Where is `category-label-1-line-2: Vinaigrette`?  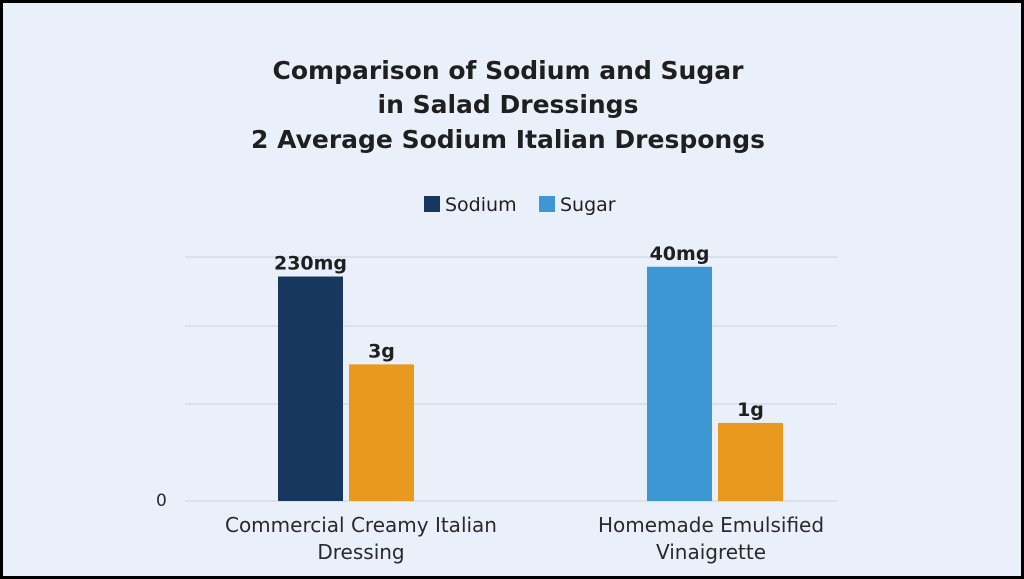 category-label-1-line-2: Vinaigrette is located at coordinates (711, 552).